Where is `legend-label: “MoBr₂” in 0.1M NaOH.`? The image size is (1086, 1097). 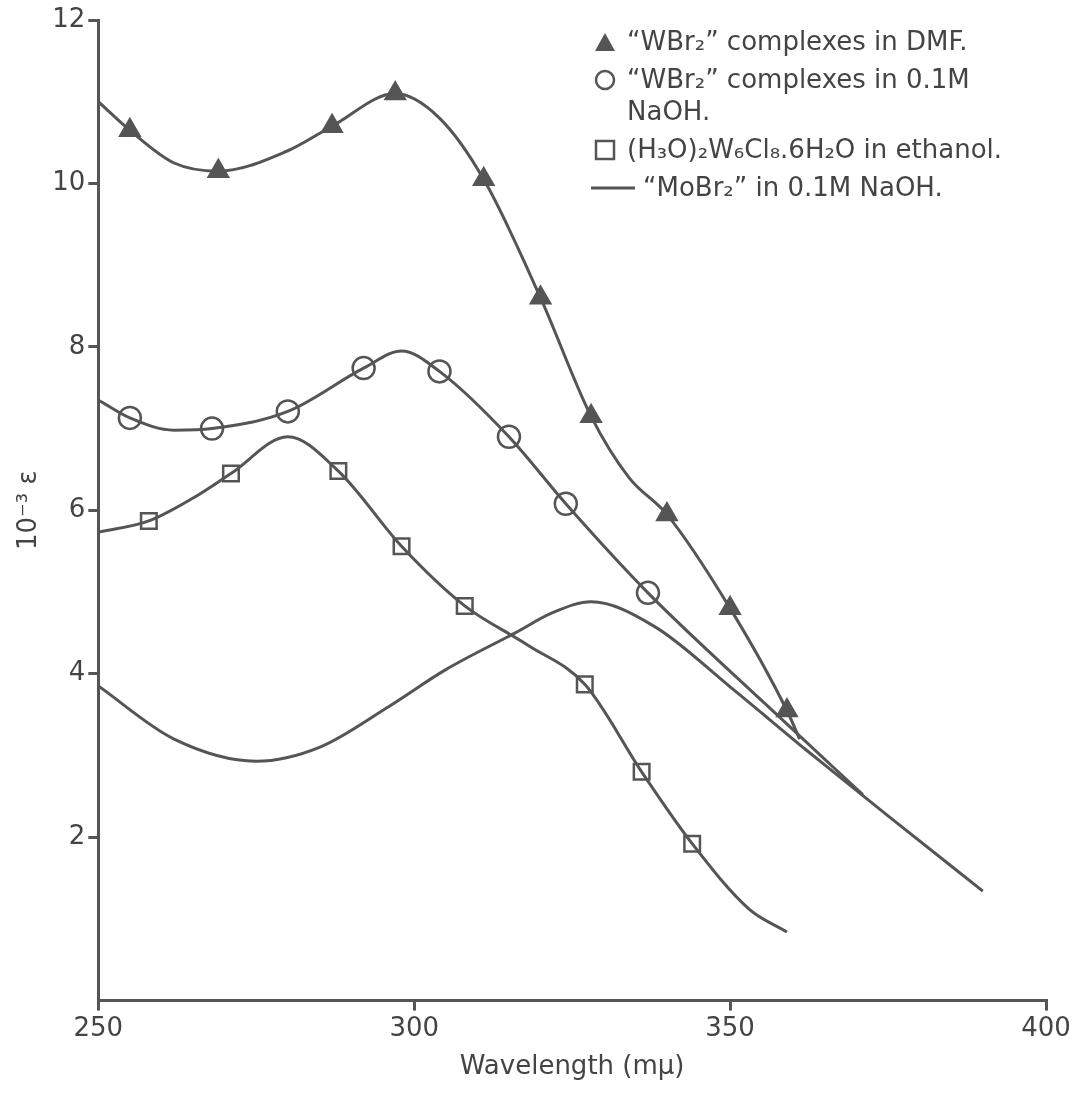 legend-label: “MoBr₂” in 0.1M NaOH. is located at coordinates (793, 187).